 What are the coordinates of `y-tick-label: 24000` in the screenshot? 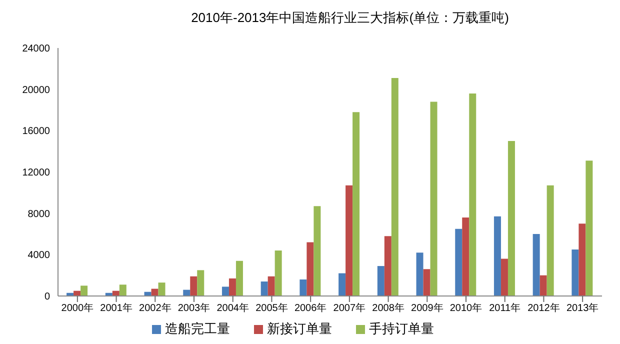 It's located at (36, 49).